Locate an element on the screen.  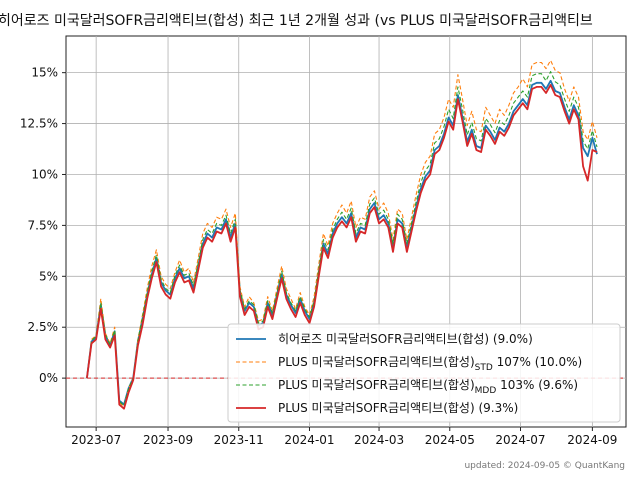
legend-label-2: PLUS 미국달러SOFR금리액티브(합성)STD 107% (10.0%) is located at coordinates (430, 364).